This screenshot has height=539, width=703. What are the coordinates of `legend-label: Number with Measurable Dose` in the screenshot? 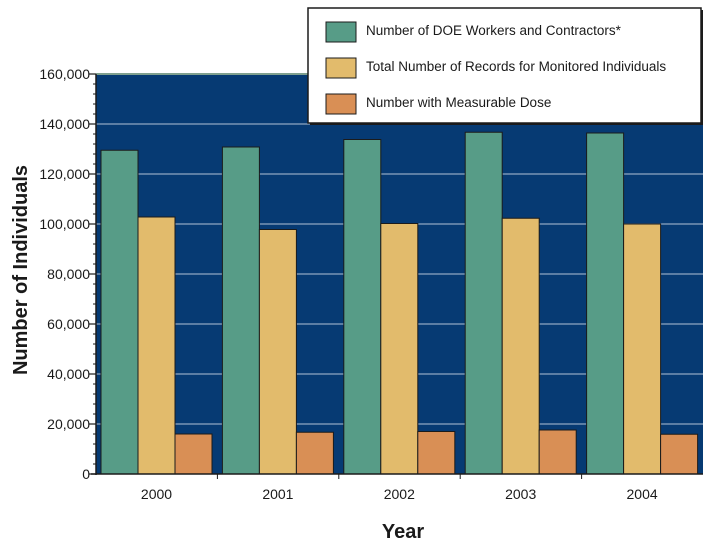 It's located at (458, 102).